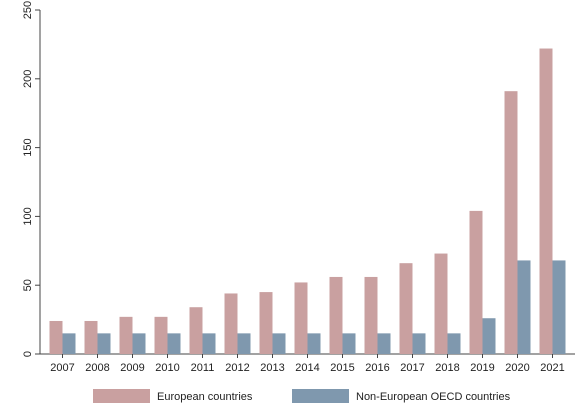 Image resolution: width=581 pixels, height=408 pixels. Describe the element at coordinates (552, 368) in the screenshot. I see `x-tick-label: 2021` at that location.